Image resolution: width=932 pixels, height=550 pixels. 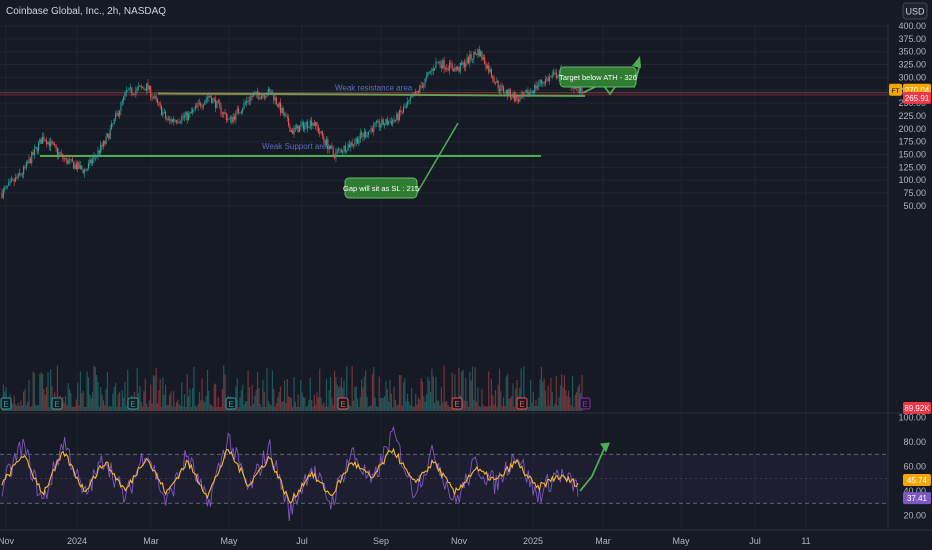 What do you see at coordinates (915, 11) in the screenshot?
I see `currency-button: USD` at bounding box center [915, 11].